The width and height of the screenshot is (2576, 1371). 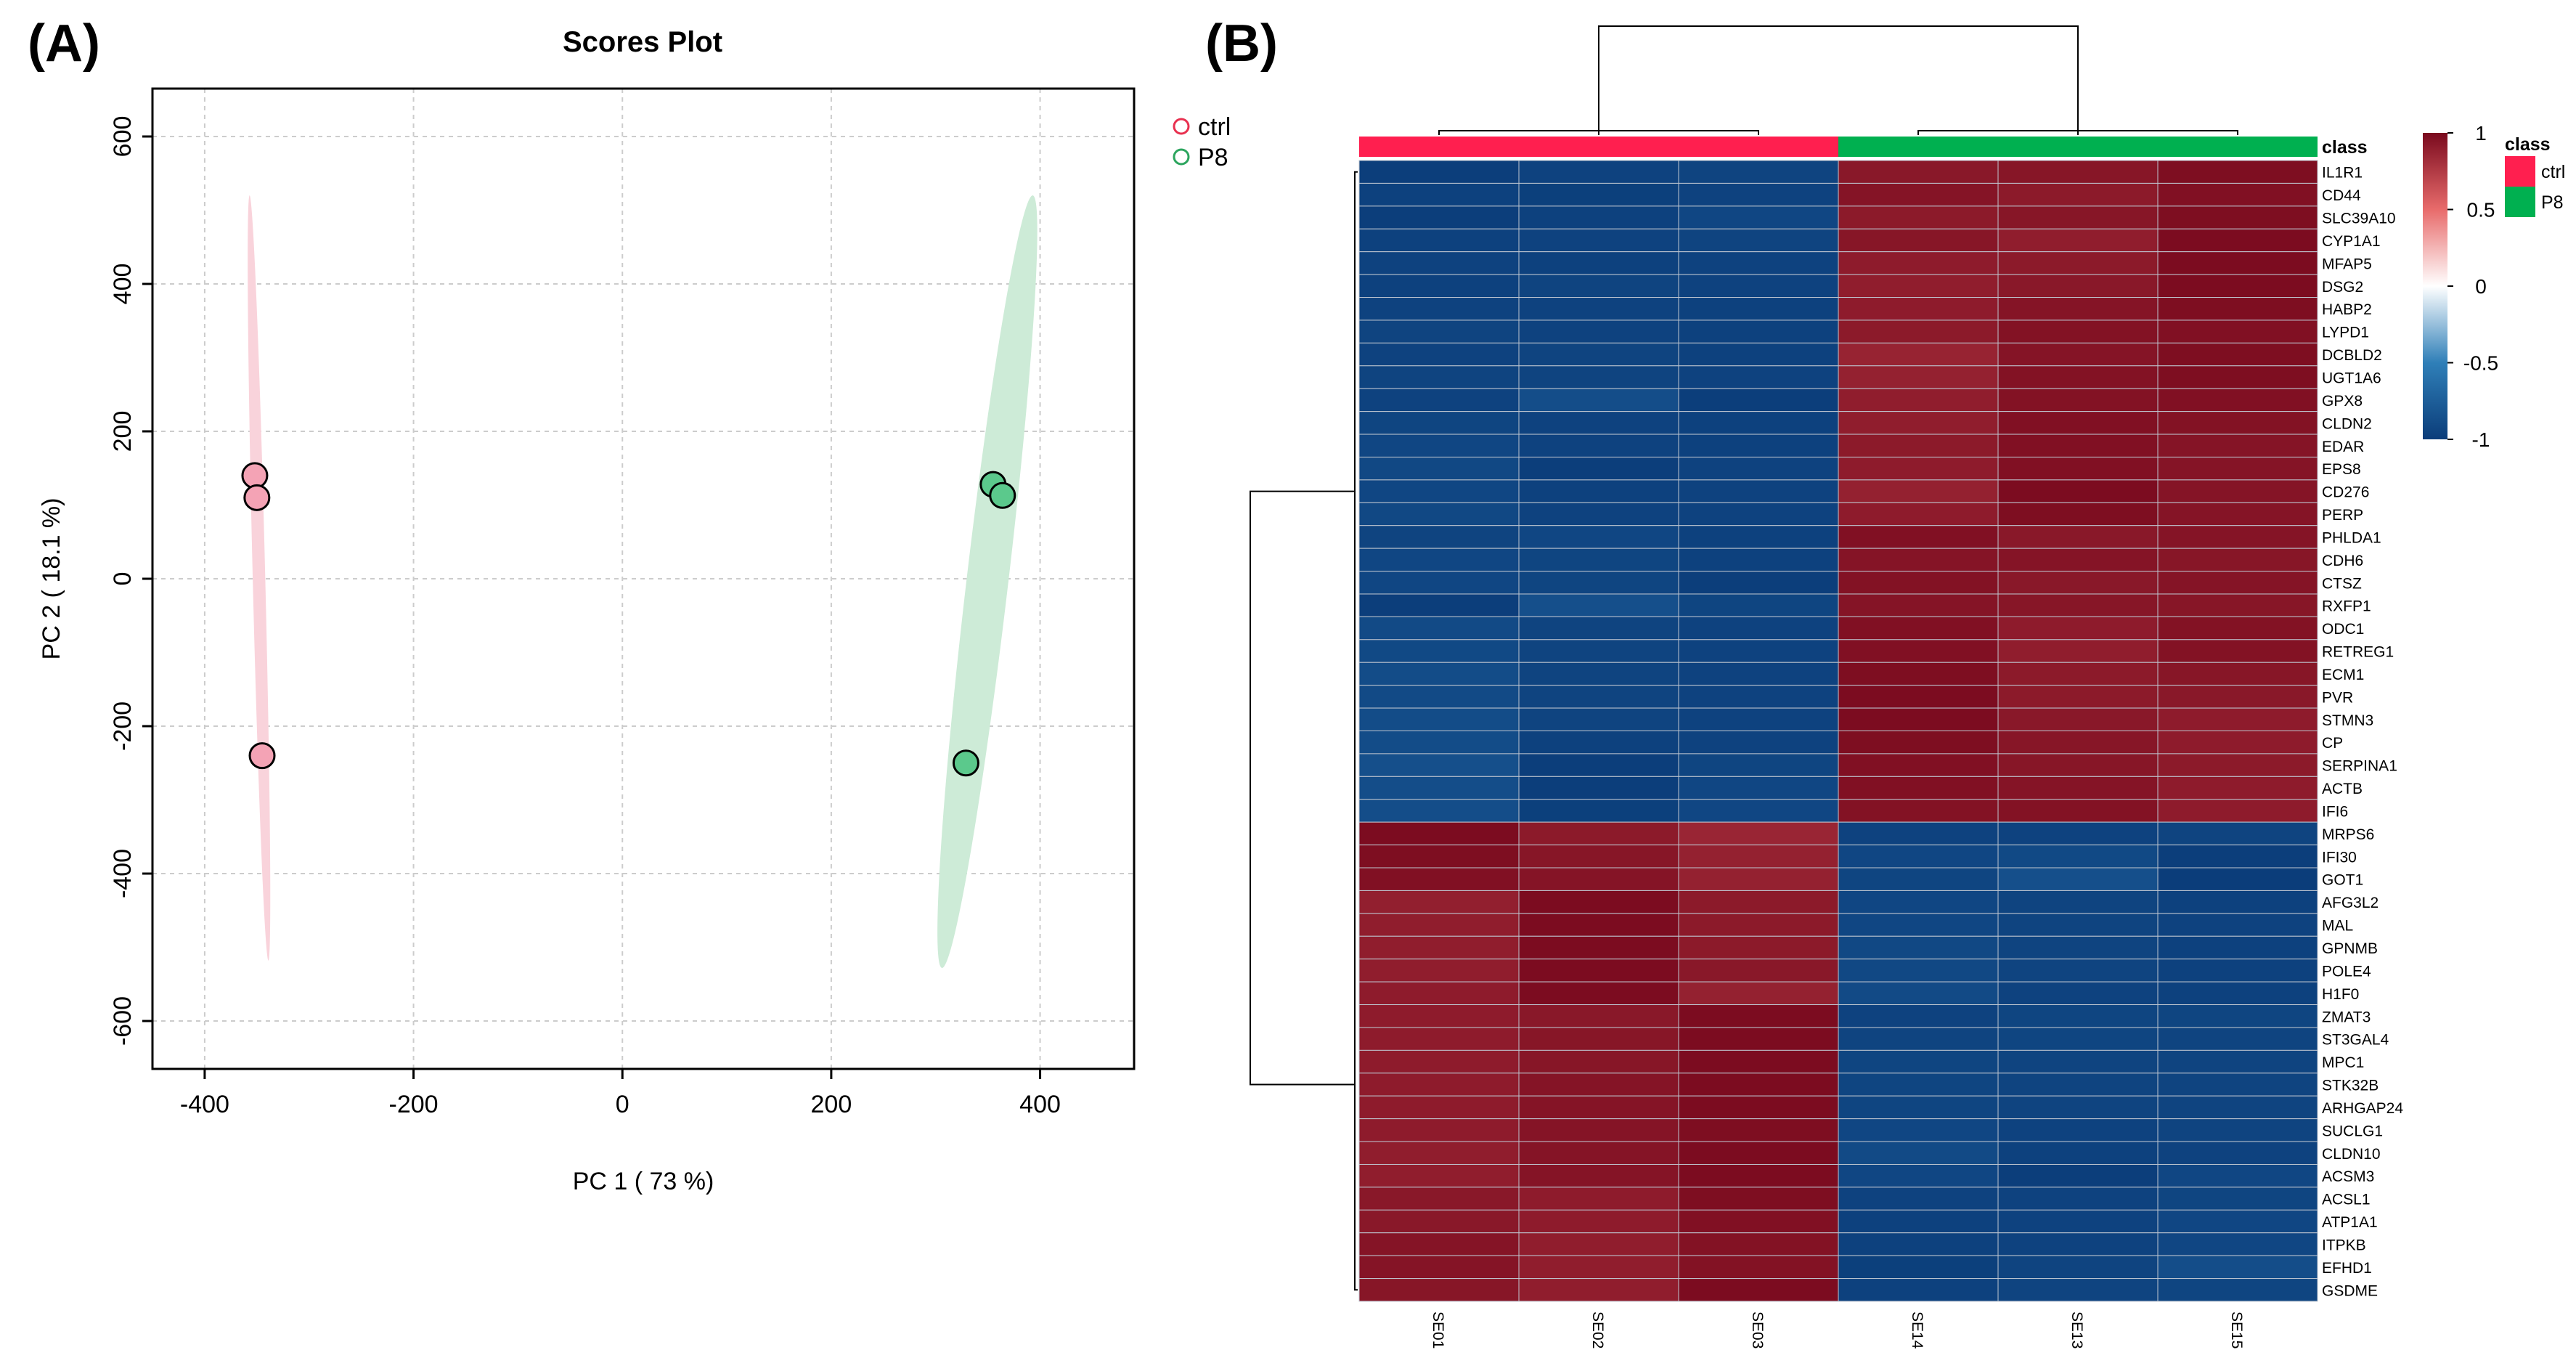 What do you see at coordinates (2347, 309) in the screenshot?
I see `gene-label: HABP2` at bounding box center [2347, 309].